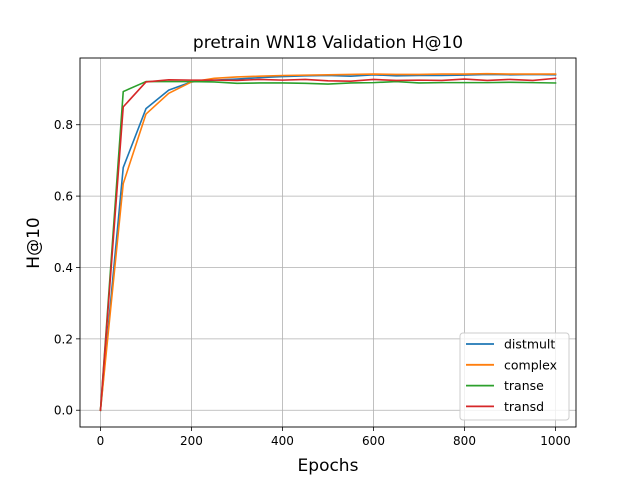 The width and height of the screenshot is (640, 480). What do you see at coordinates (101, 441) in the screenshot?
I see `x-tick-label: 0` at bounding box center [101, 441].